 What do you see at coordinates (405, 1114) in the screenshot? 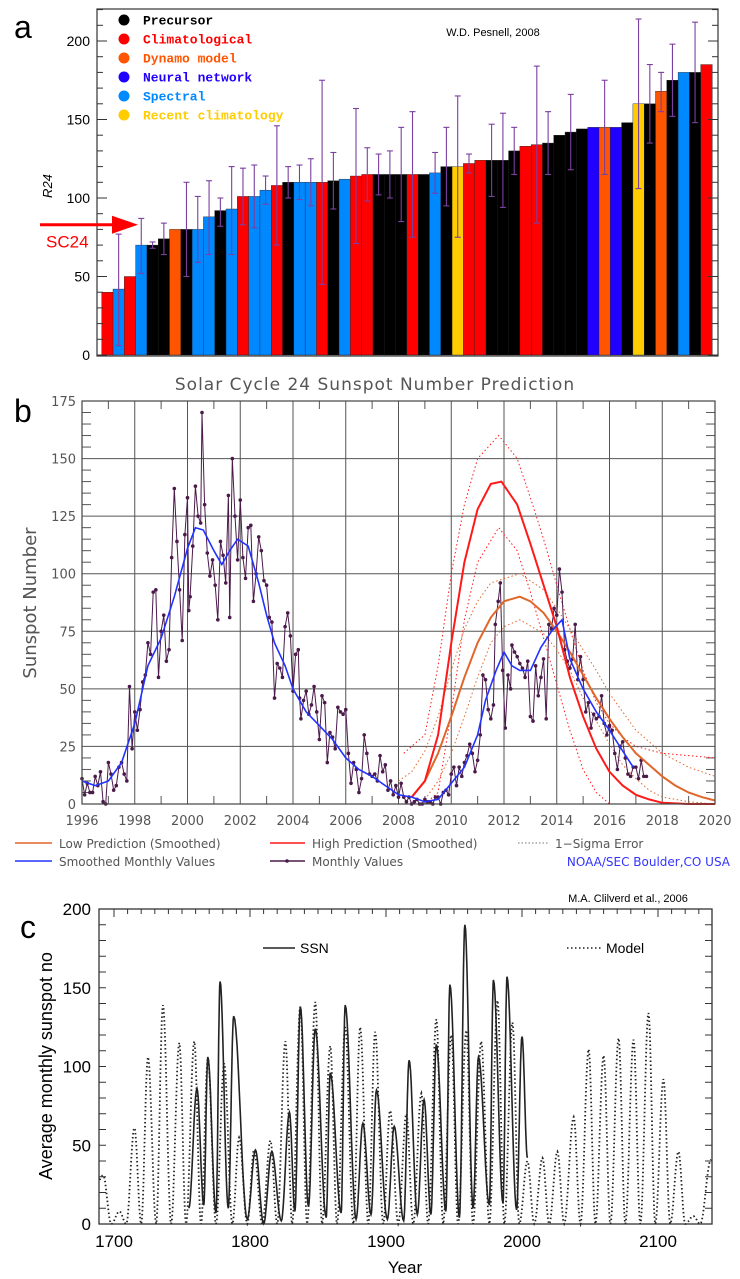
I see `model-series-line` at bounding box center [405, 1114].